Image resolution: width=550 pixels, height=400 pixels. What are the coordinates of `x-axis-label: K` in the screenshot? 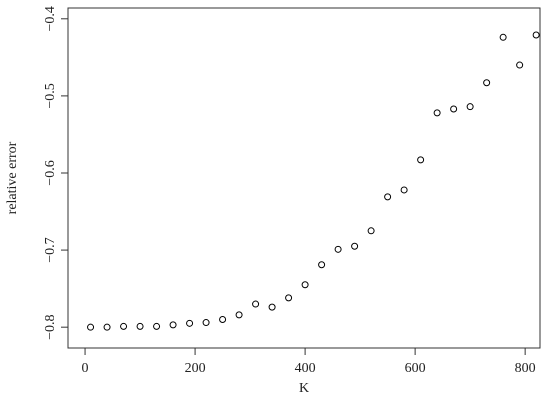 It's located at (304, 388).